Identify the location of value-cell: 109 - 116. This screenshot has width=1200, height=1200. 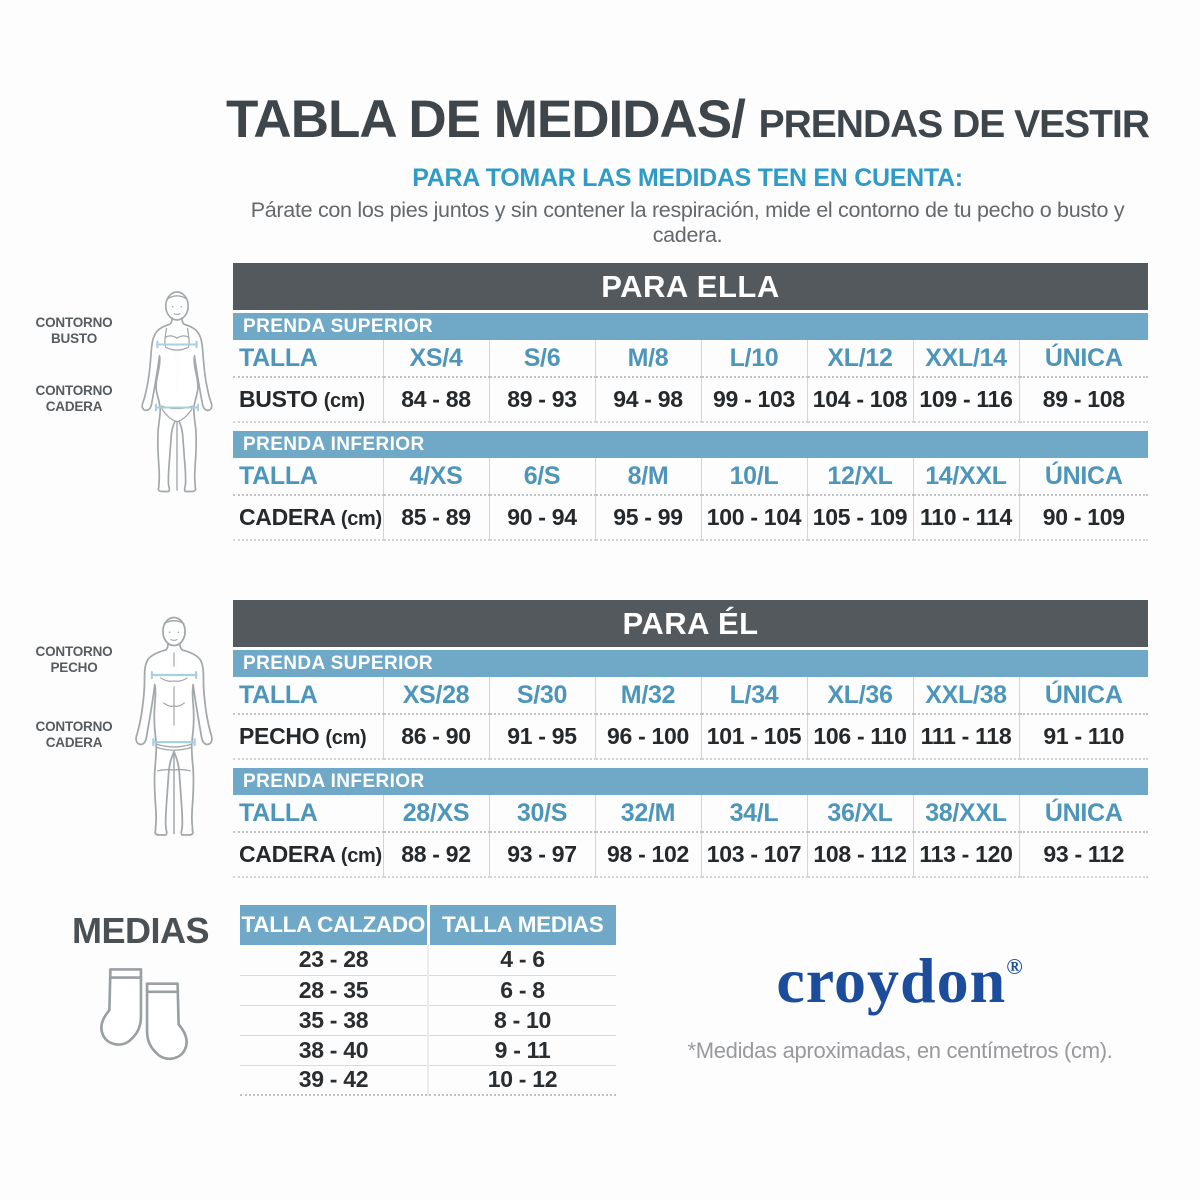
(965, 400).